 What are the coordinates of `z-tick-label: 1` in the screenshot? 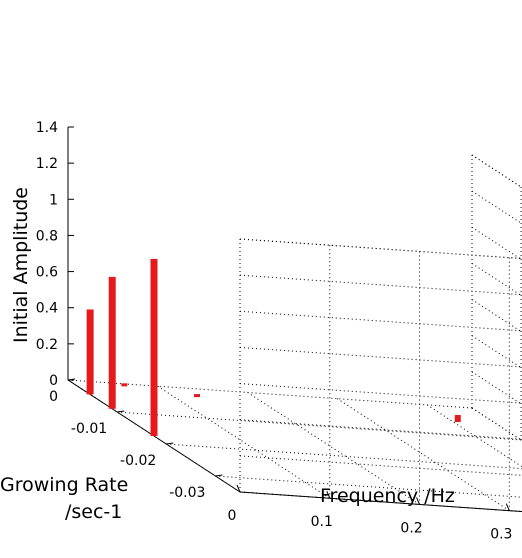 It's located at (53, 200).